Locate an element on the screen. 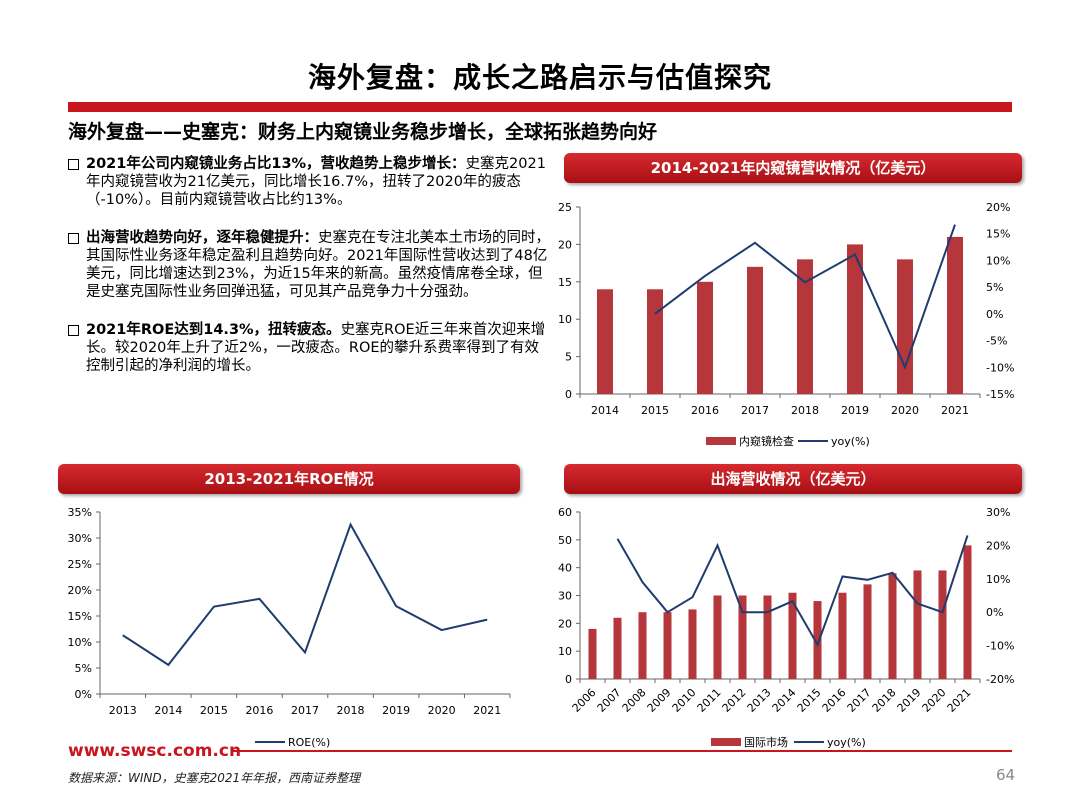 The width and height of the screenshot is (1080, 810). y-tick-label: 40 is located at coordinates (565, 568).